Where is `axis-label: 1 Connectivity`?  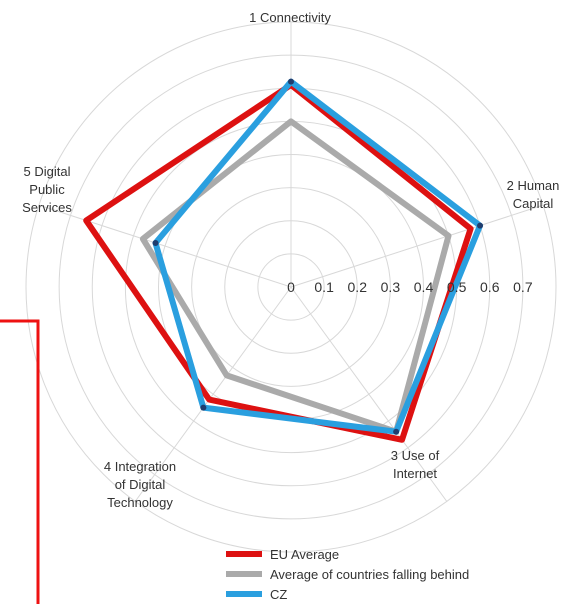 axis-label: 1 Connectivity is located at coordinates (290, 17).